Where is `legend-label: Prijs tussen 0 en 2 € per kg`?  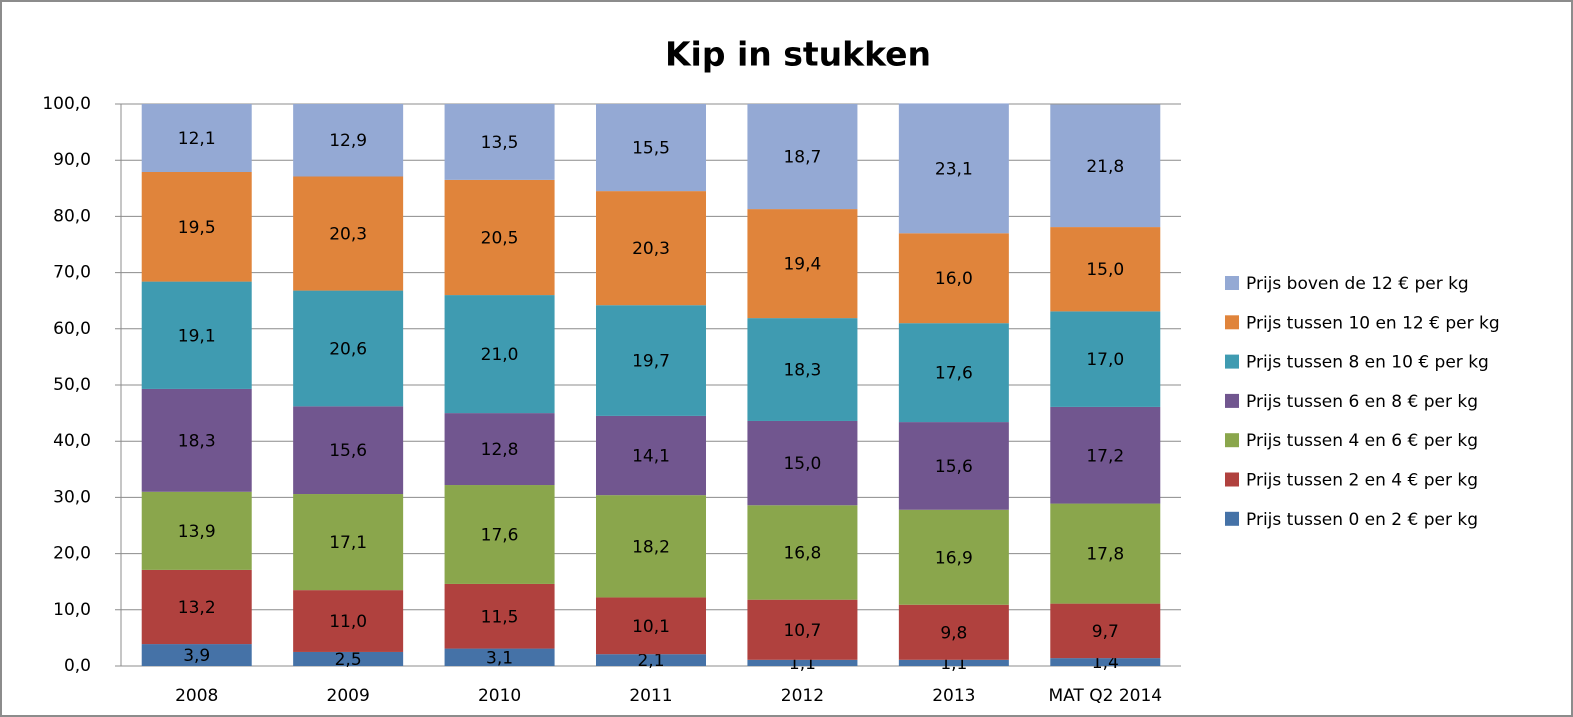
legend-label: Prijs tussen 0 en 2 € per kg is located at coordinates (1362, 520).